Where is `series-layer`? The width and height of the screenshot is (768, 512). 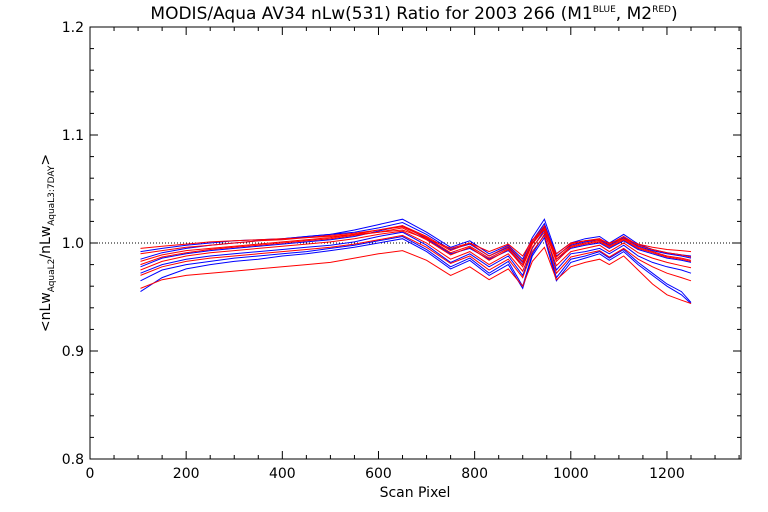
series-layer is located at coordinates (416, 261).